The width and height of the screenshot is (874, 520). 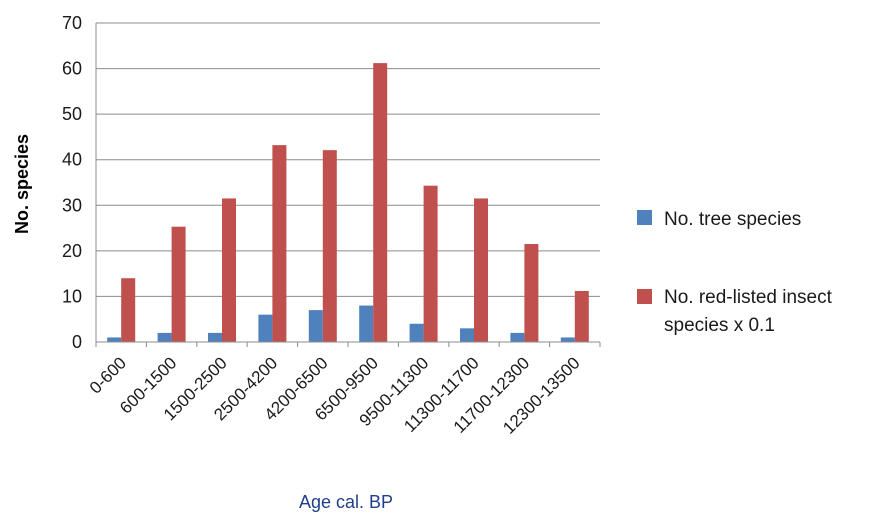 I want to click on y-axis-label: No. species, so click(x=22, y=184).